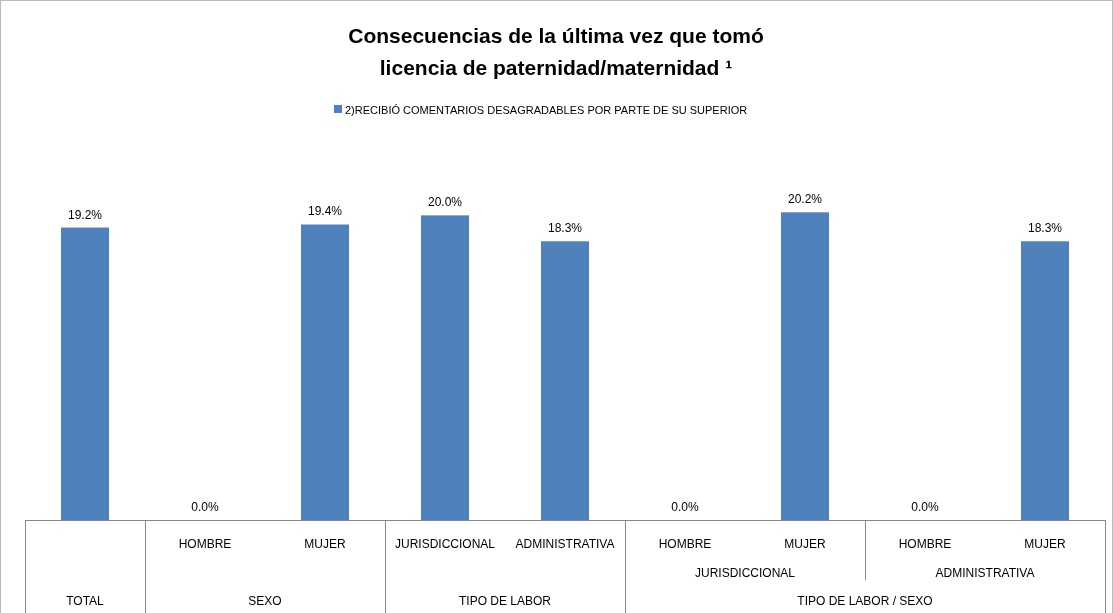 The height and width of the screenshot is (613, 1113). Describe the element at coordinates (865, 601) in the screenshot. I see `text: TIPO DE LABOR / SEXO` at that location.